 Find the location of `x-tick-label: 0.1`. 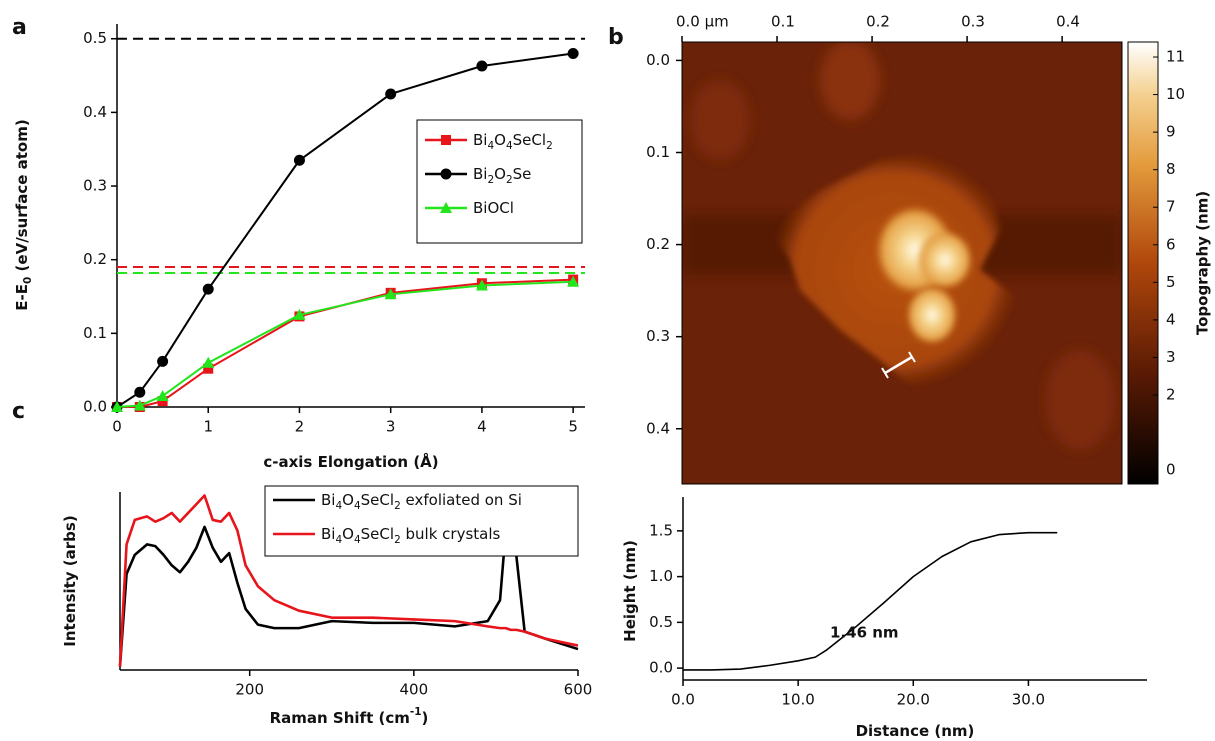

x-tick-label: 0.1 is located at coordinates (783, 22).